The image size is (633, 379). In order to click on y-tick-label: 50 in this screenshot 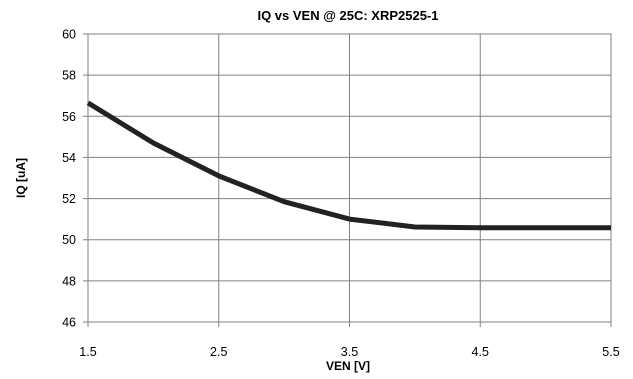, I will do `click(69, 240)`.